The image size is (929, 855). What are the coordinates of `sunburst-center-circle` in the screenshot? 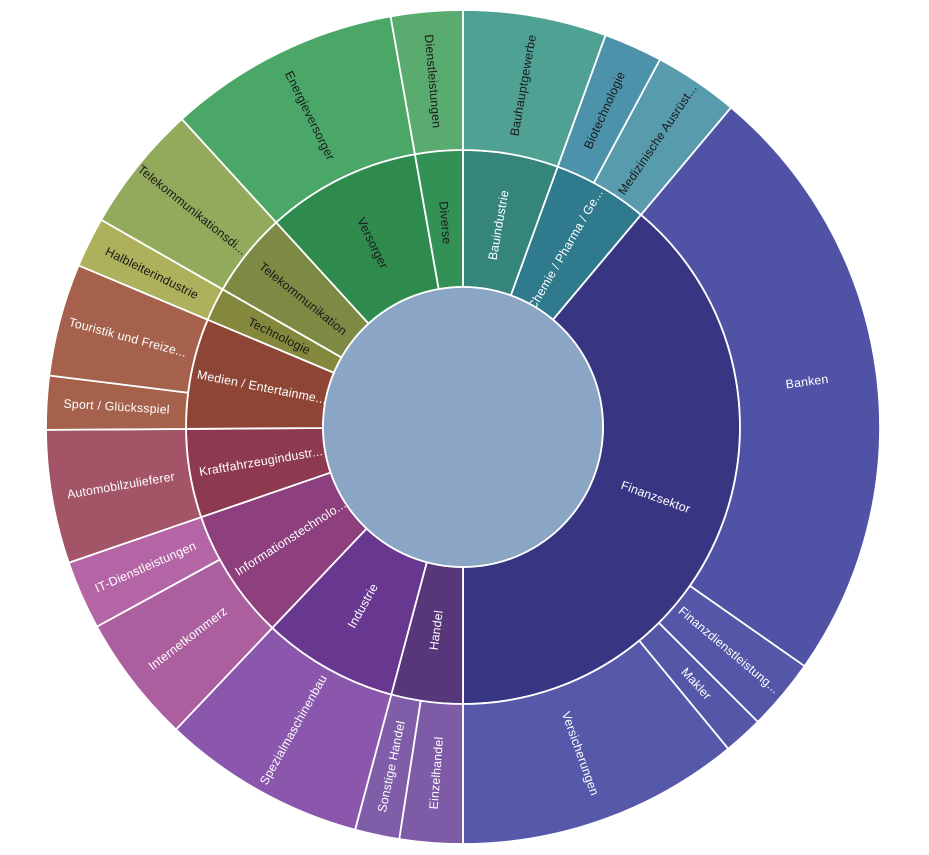 It's located at (463, 427).